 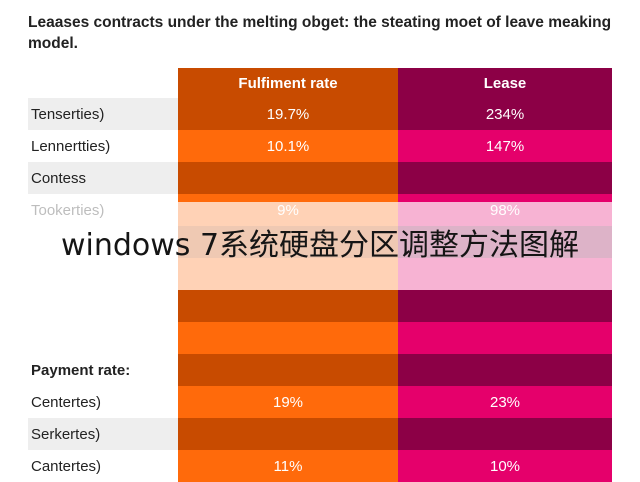 What do you see at coordinates (103, 114) in the screenshot?
I see `row-label: Tenserties)` at bounding box center [103, 114].